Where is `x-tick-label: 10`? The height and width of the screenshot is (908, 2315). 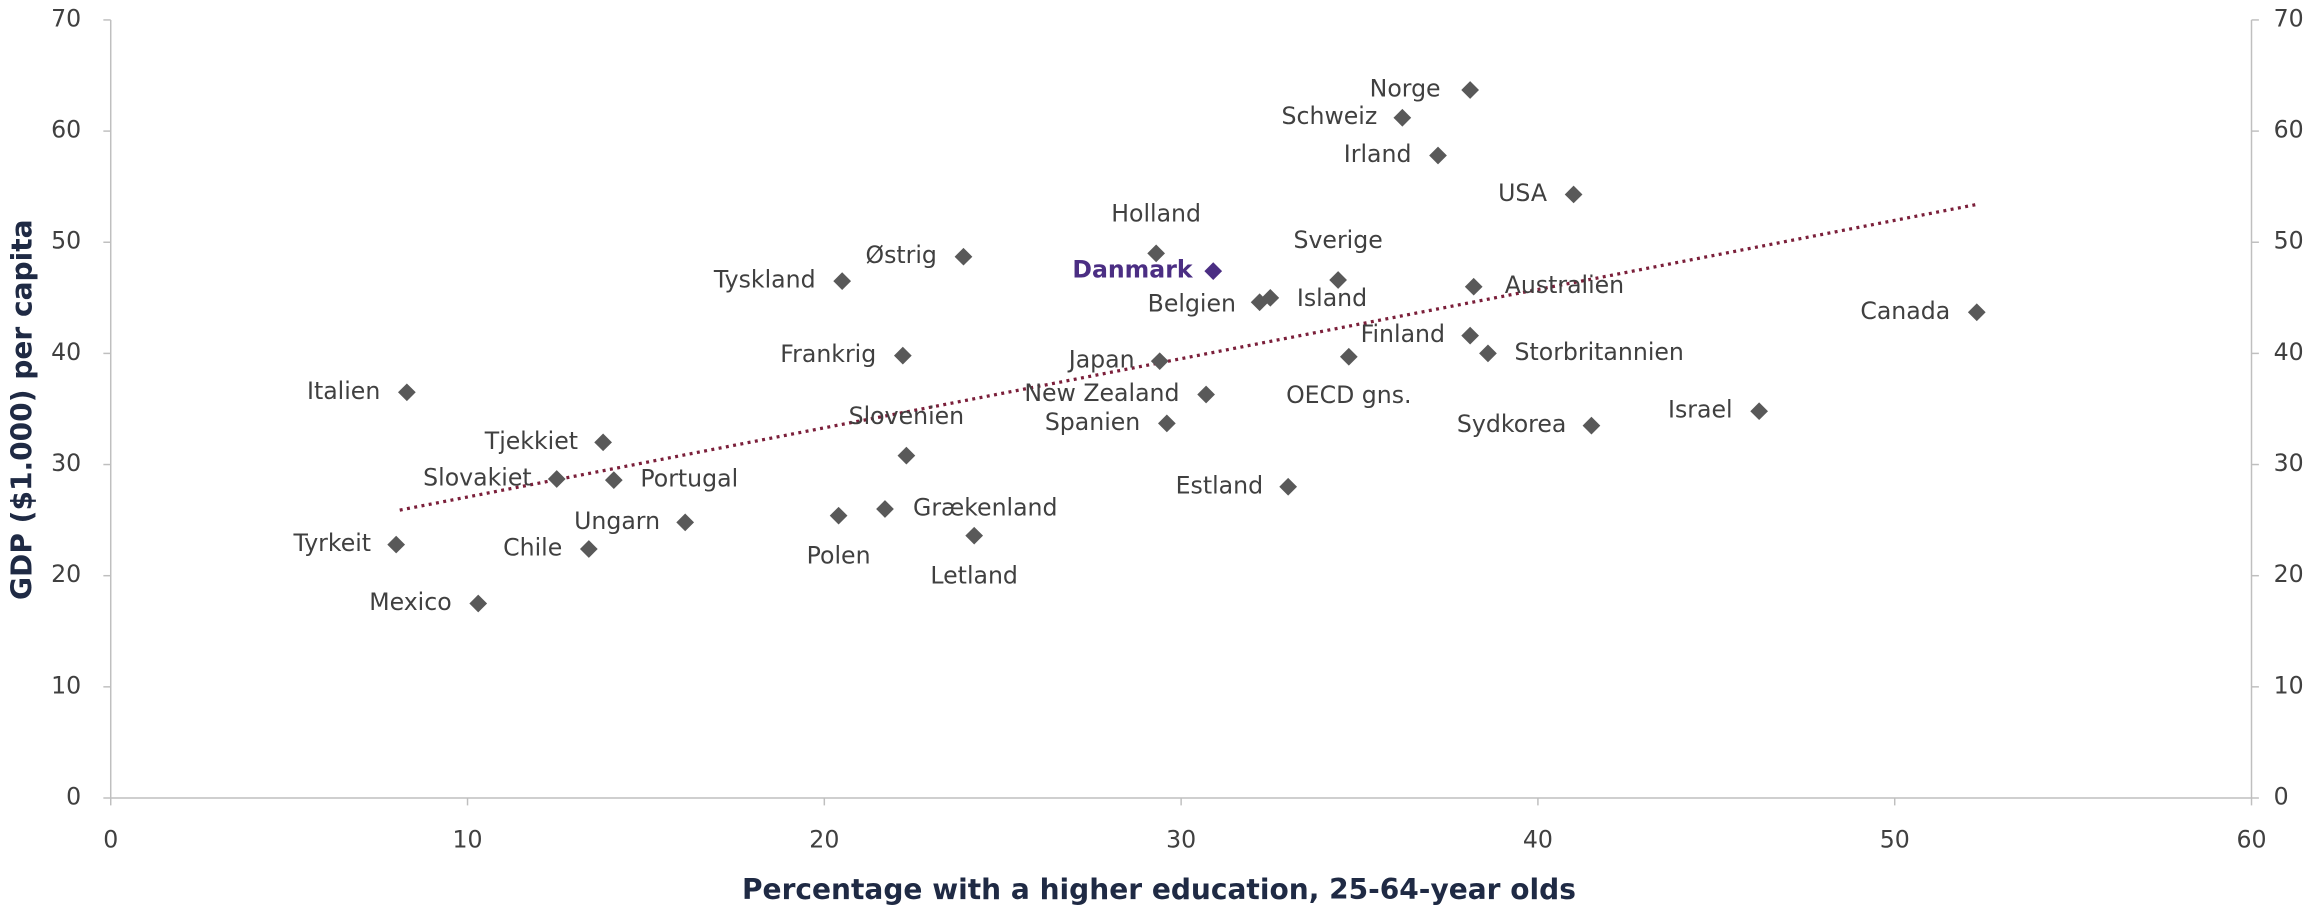 x-tick-label: 10 is located at coordinates (468, 839).